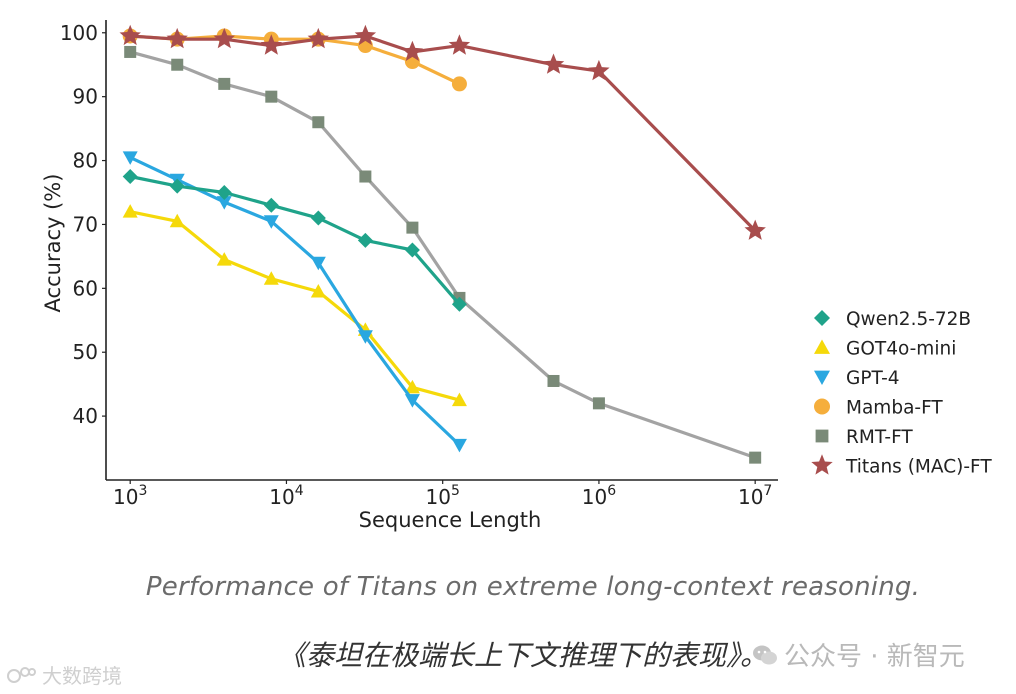 The height and width of the screenshot is (694, 1016). What do you see at coordinates (755, 496) in the screenshot?
I see `x-tick-label: 10⁷` at bounding box center [755, 496].